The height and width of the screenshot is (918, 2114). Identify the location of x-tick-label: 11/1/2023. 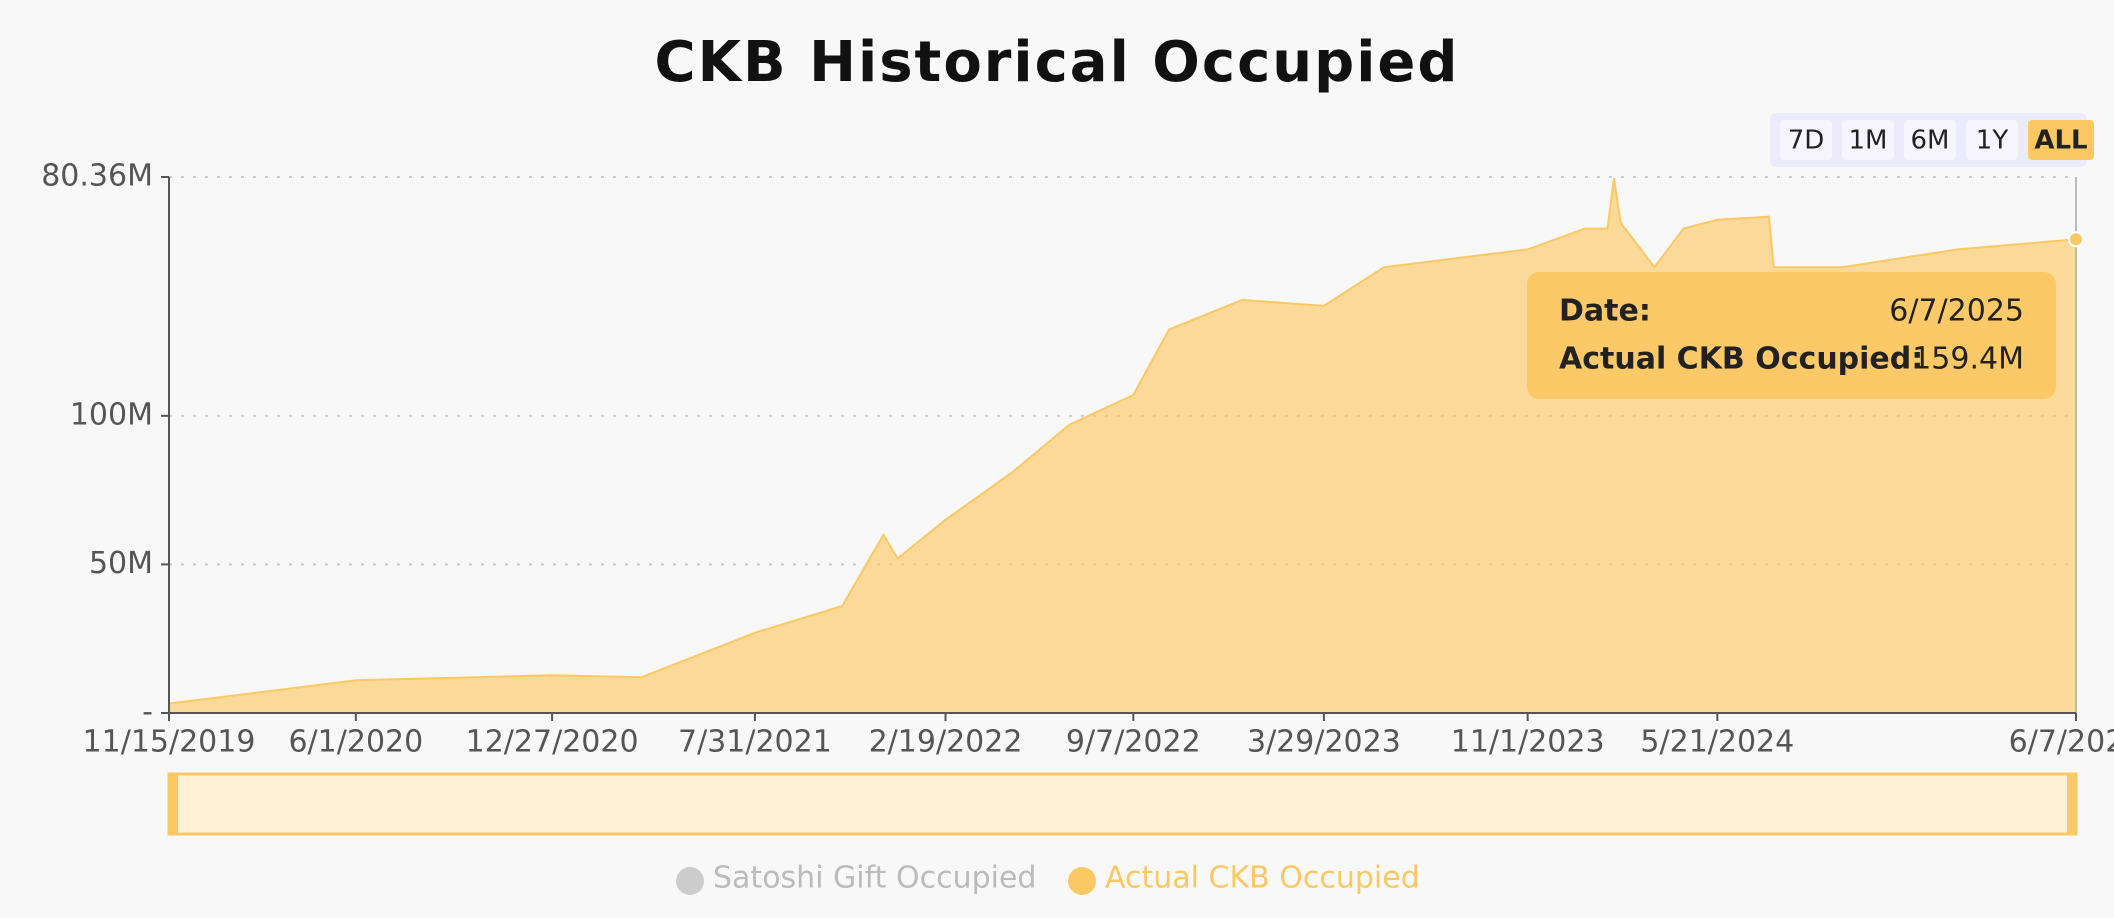
(1528, 742).